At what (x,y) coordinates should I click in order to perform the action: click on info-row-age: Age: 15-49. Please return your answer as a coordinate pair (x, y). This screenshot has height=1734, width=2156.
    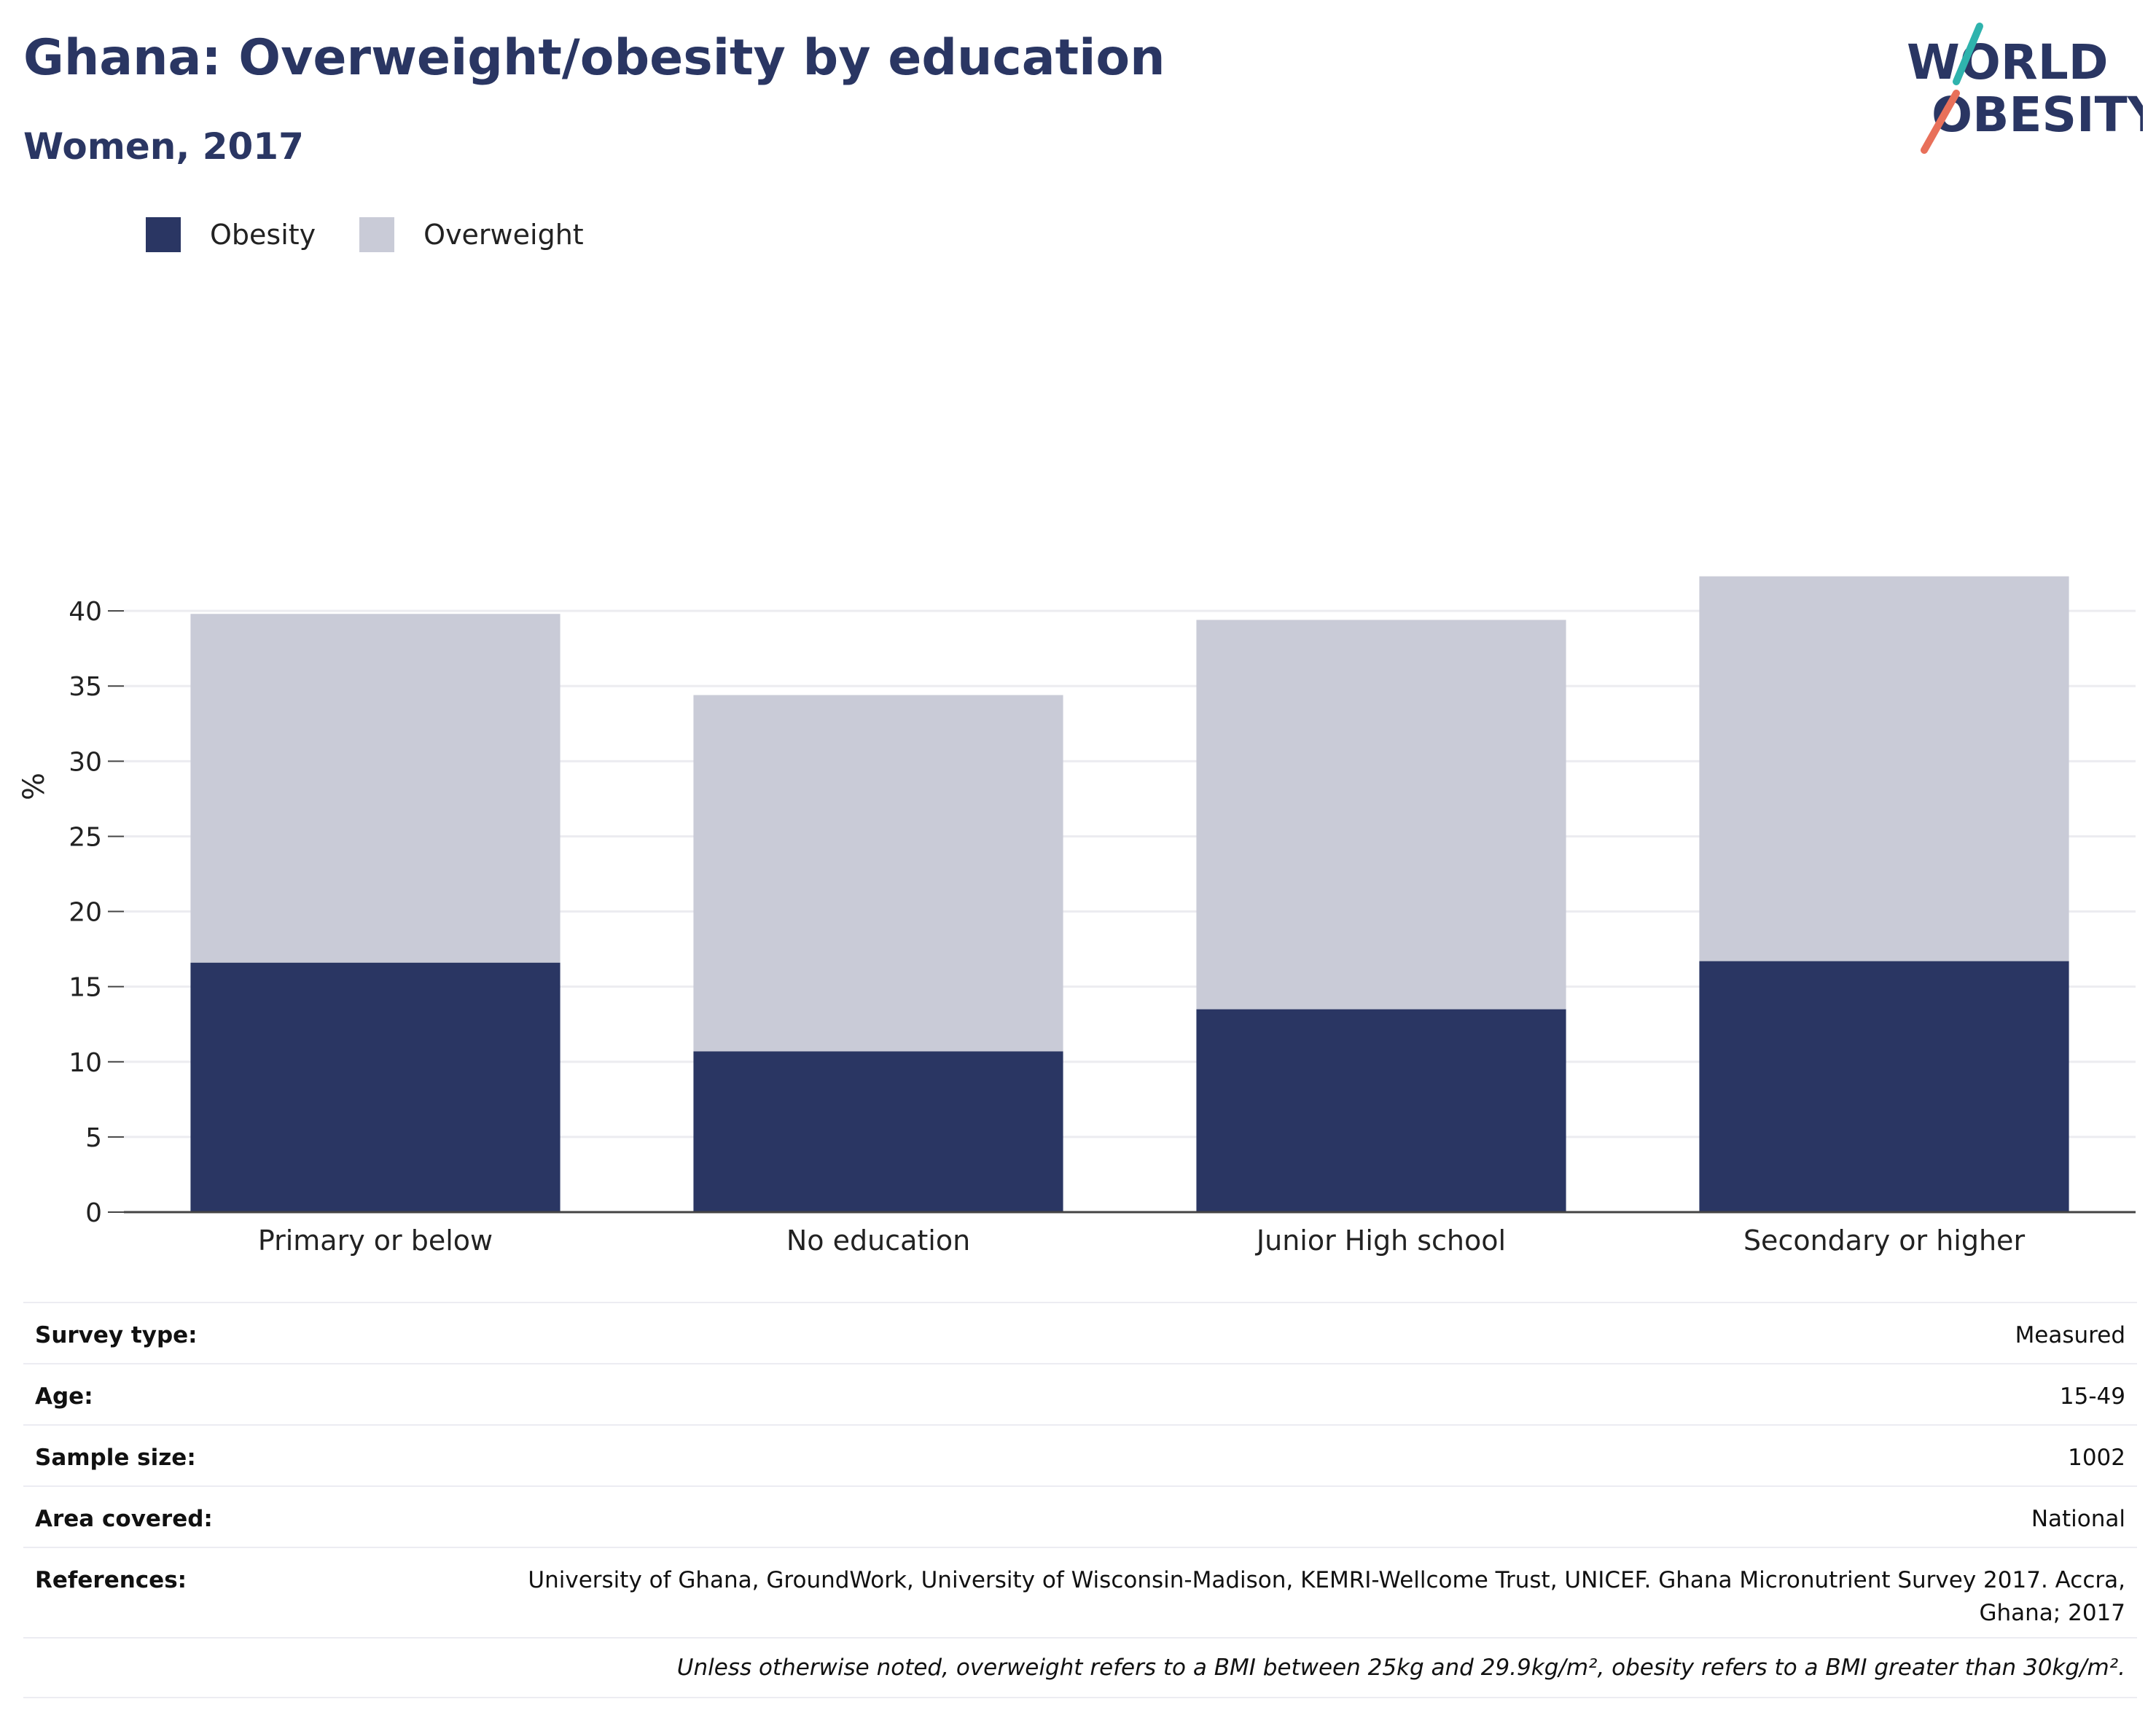
    Looking at the image, I should click on (1080, 1393).